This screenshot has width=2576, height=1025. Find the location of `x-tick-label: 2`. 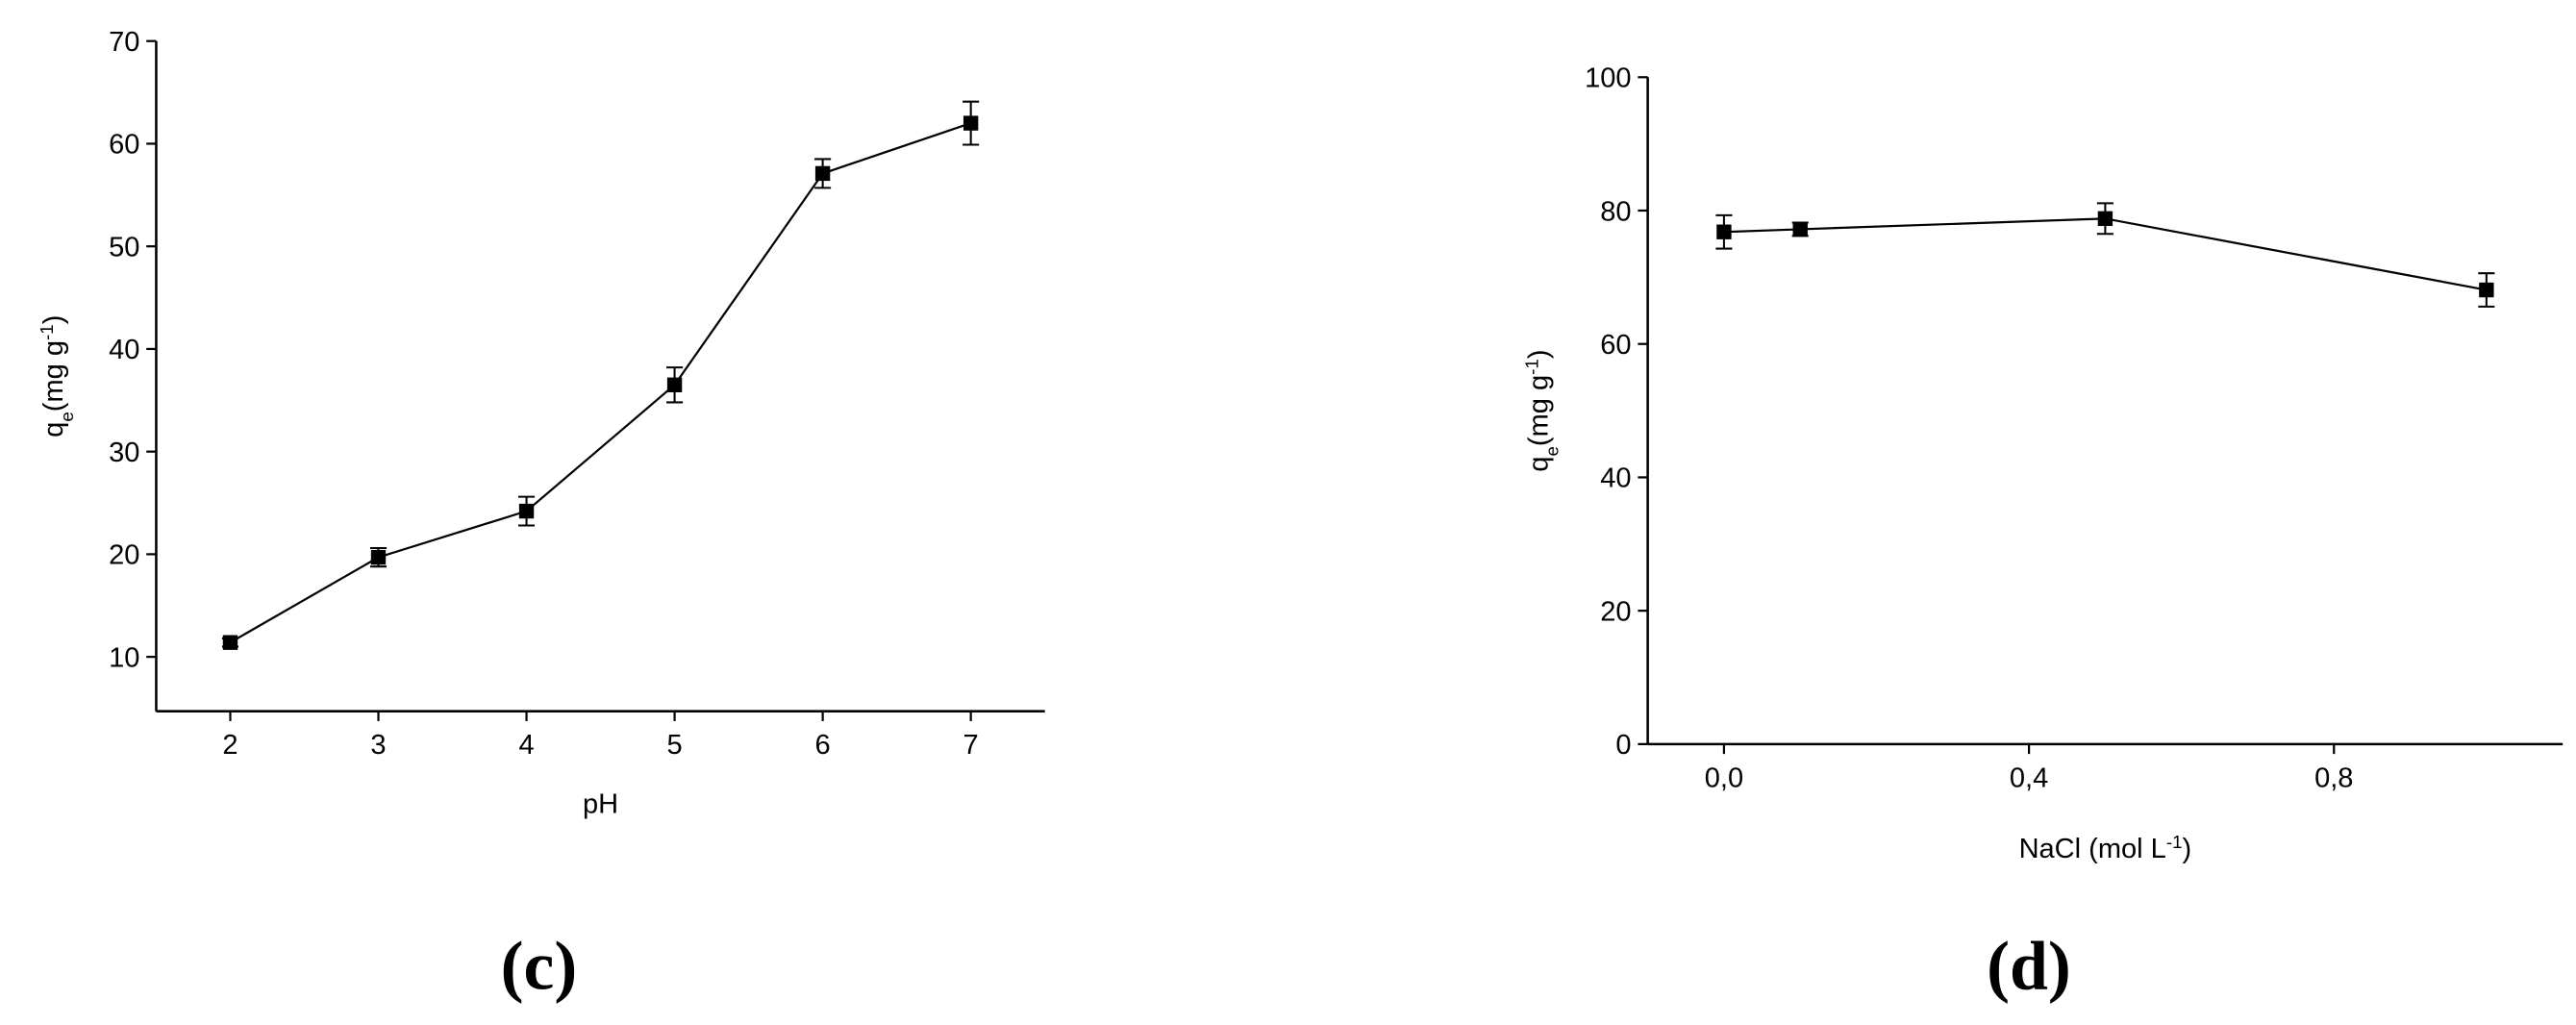

x-tick-label: 2 is located at coordinates (230, 746).